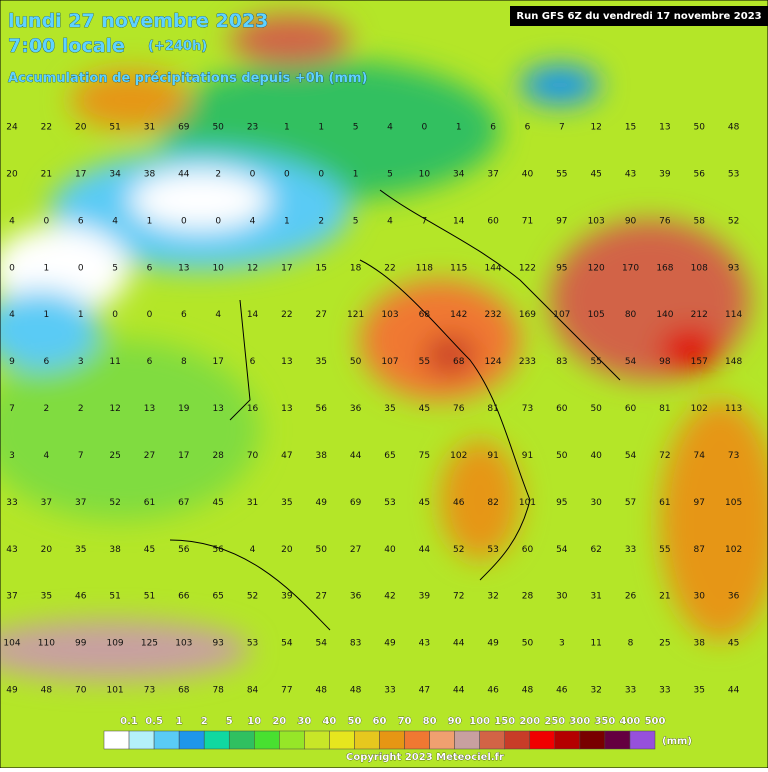 The image size is (768, 772). I want to click on legend-label: 100, so click(479, 721).